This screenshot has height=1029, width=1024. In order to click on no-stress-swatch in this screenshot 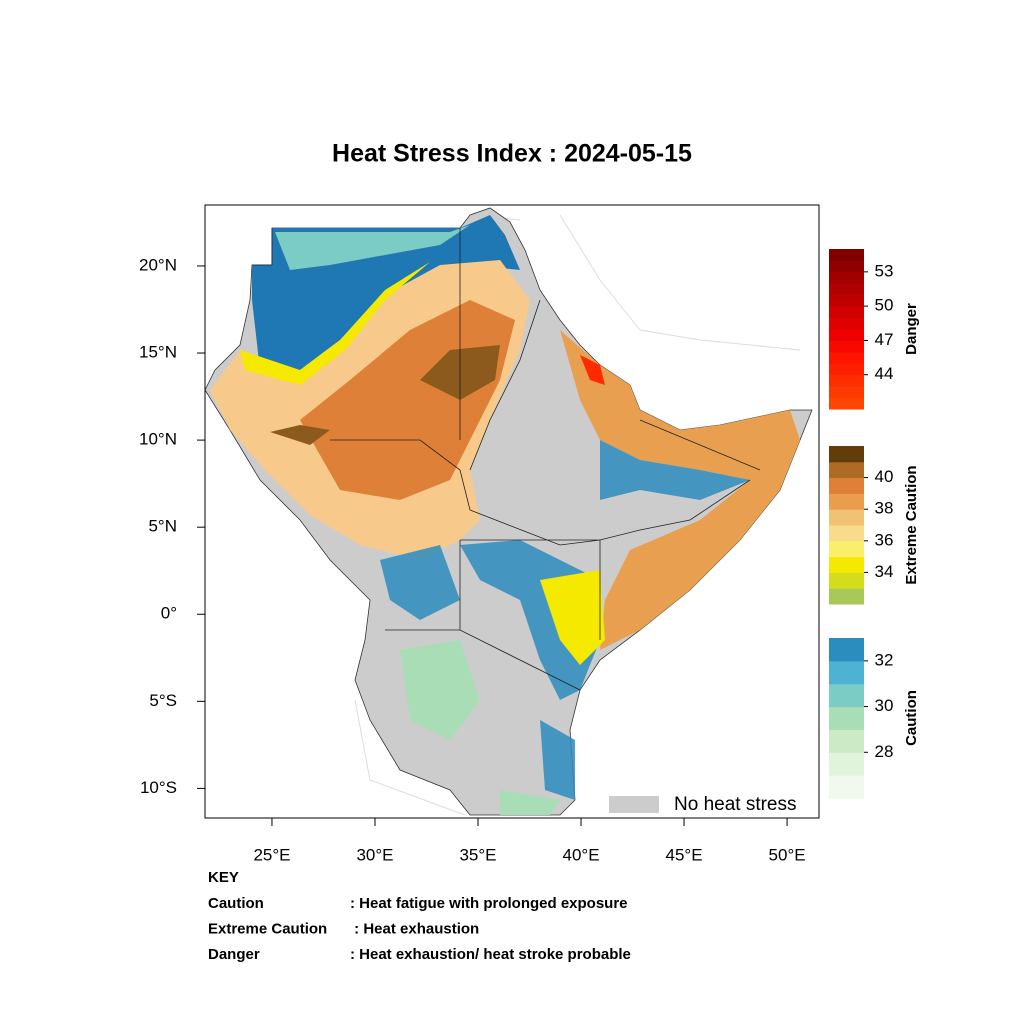, I will do `click(634, 804)`.